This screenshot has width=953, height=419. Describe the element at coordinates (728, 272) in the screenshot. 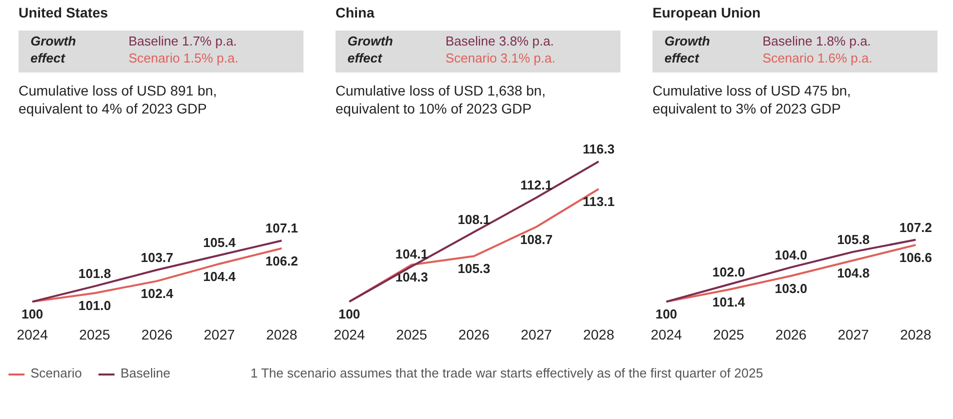

I see `data-label: 102.0` at that location.